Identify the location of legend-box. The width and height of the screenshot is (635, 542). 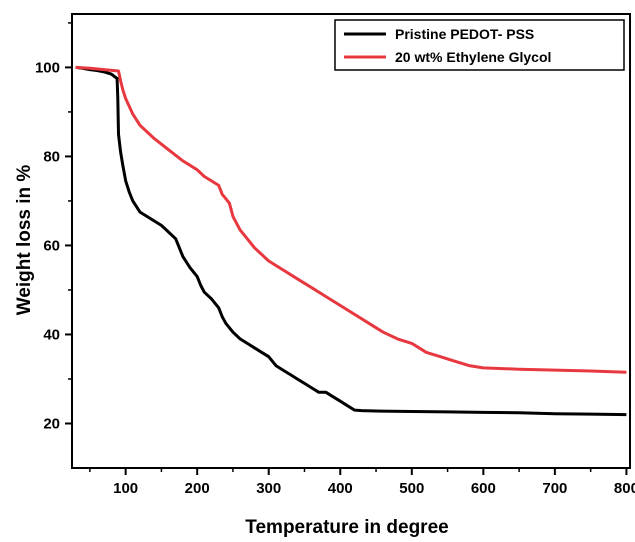
(479, 45).